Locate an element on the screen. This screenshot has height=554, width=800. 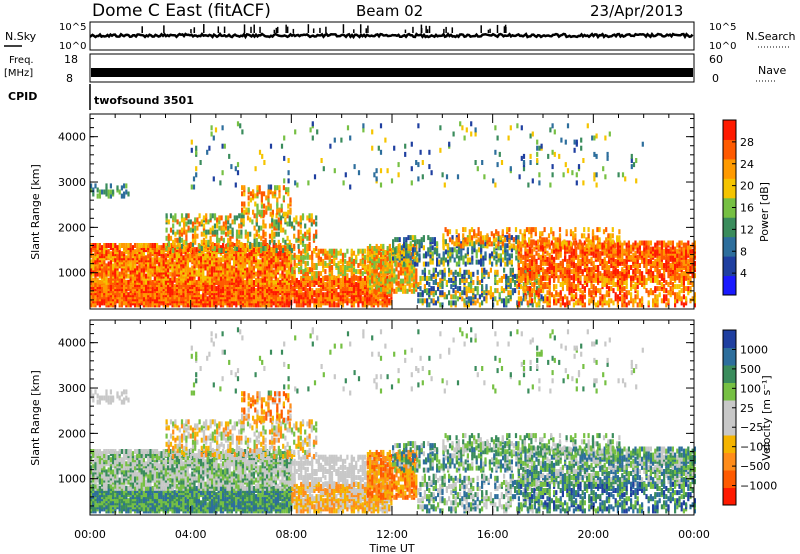
velocity-colorbar-tick: 100 is located at coordinates (750, 388).